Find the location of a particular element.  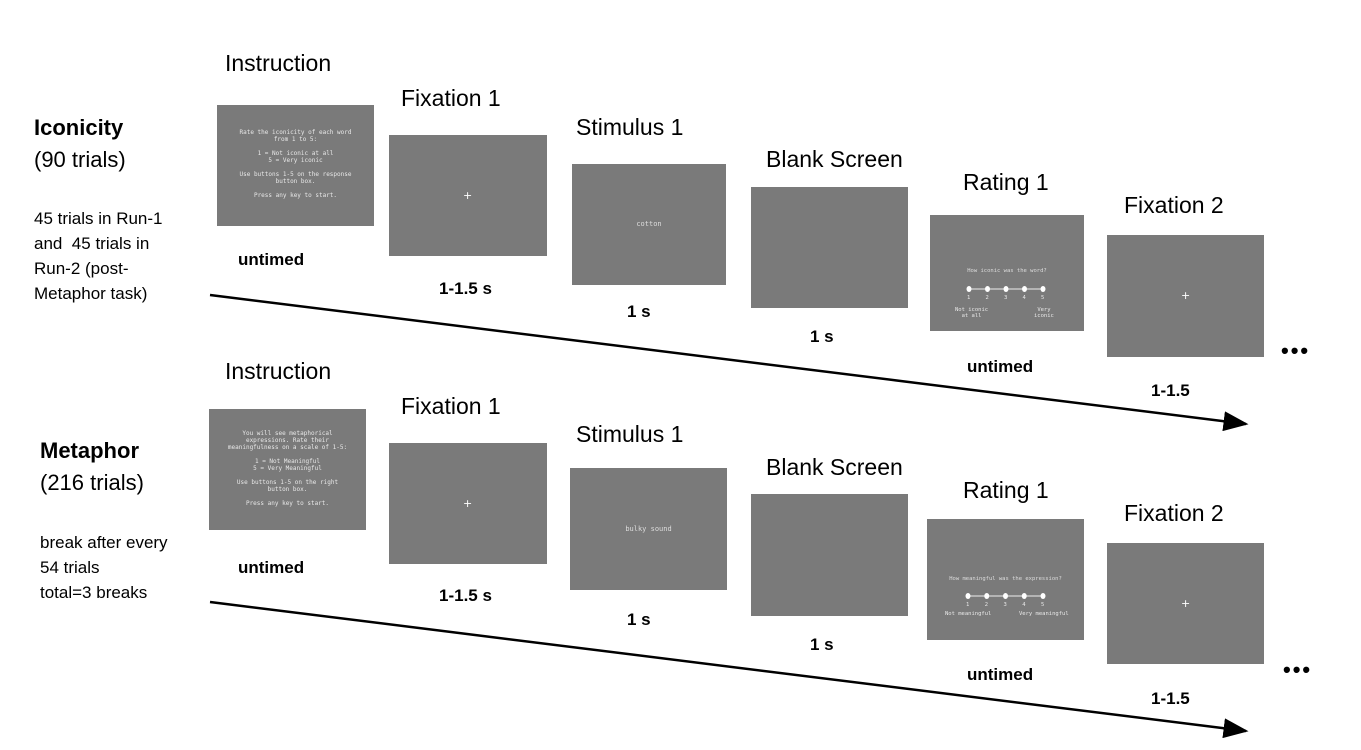

iconicity-fixation2-title: Fixation 2 is located at coordinates (1174, 205).